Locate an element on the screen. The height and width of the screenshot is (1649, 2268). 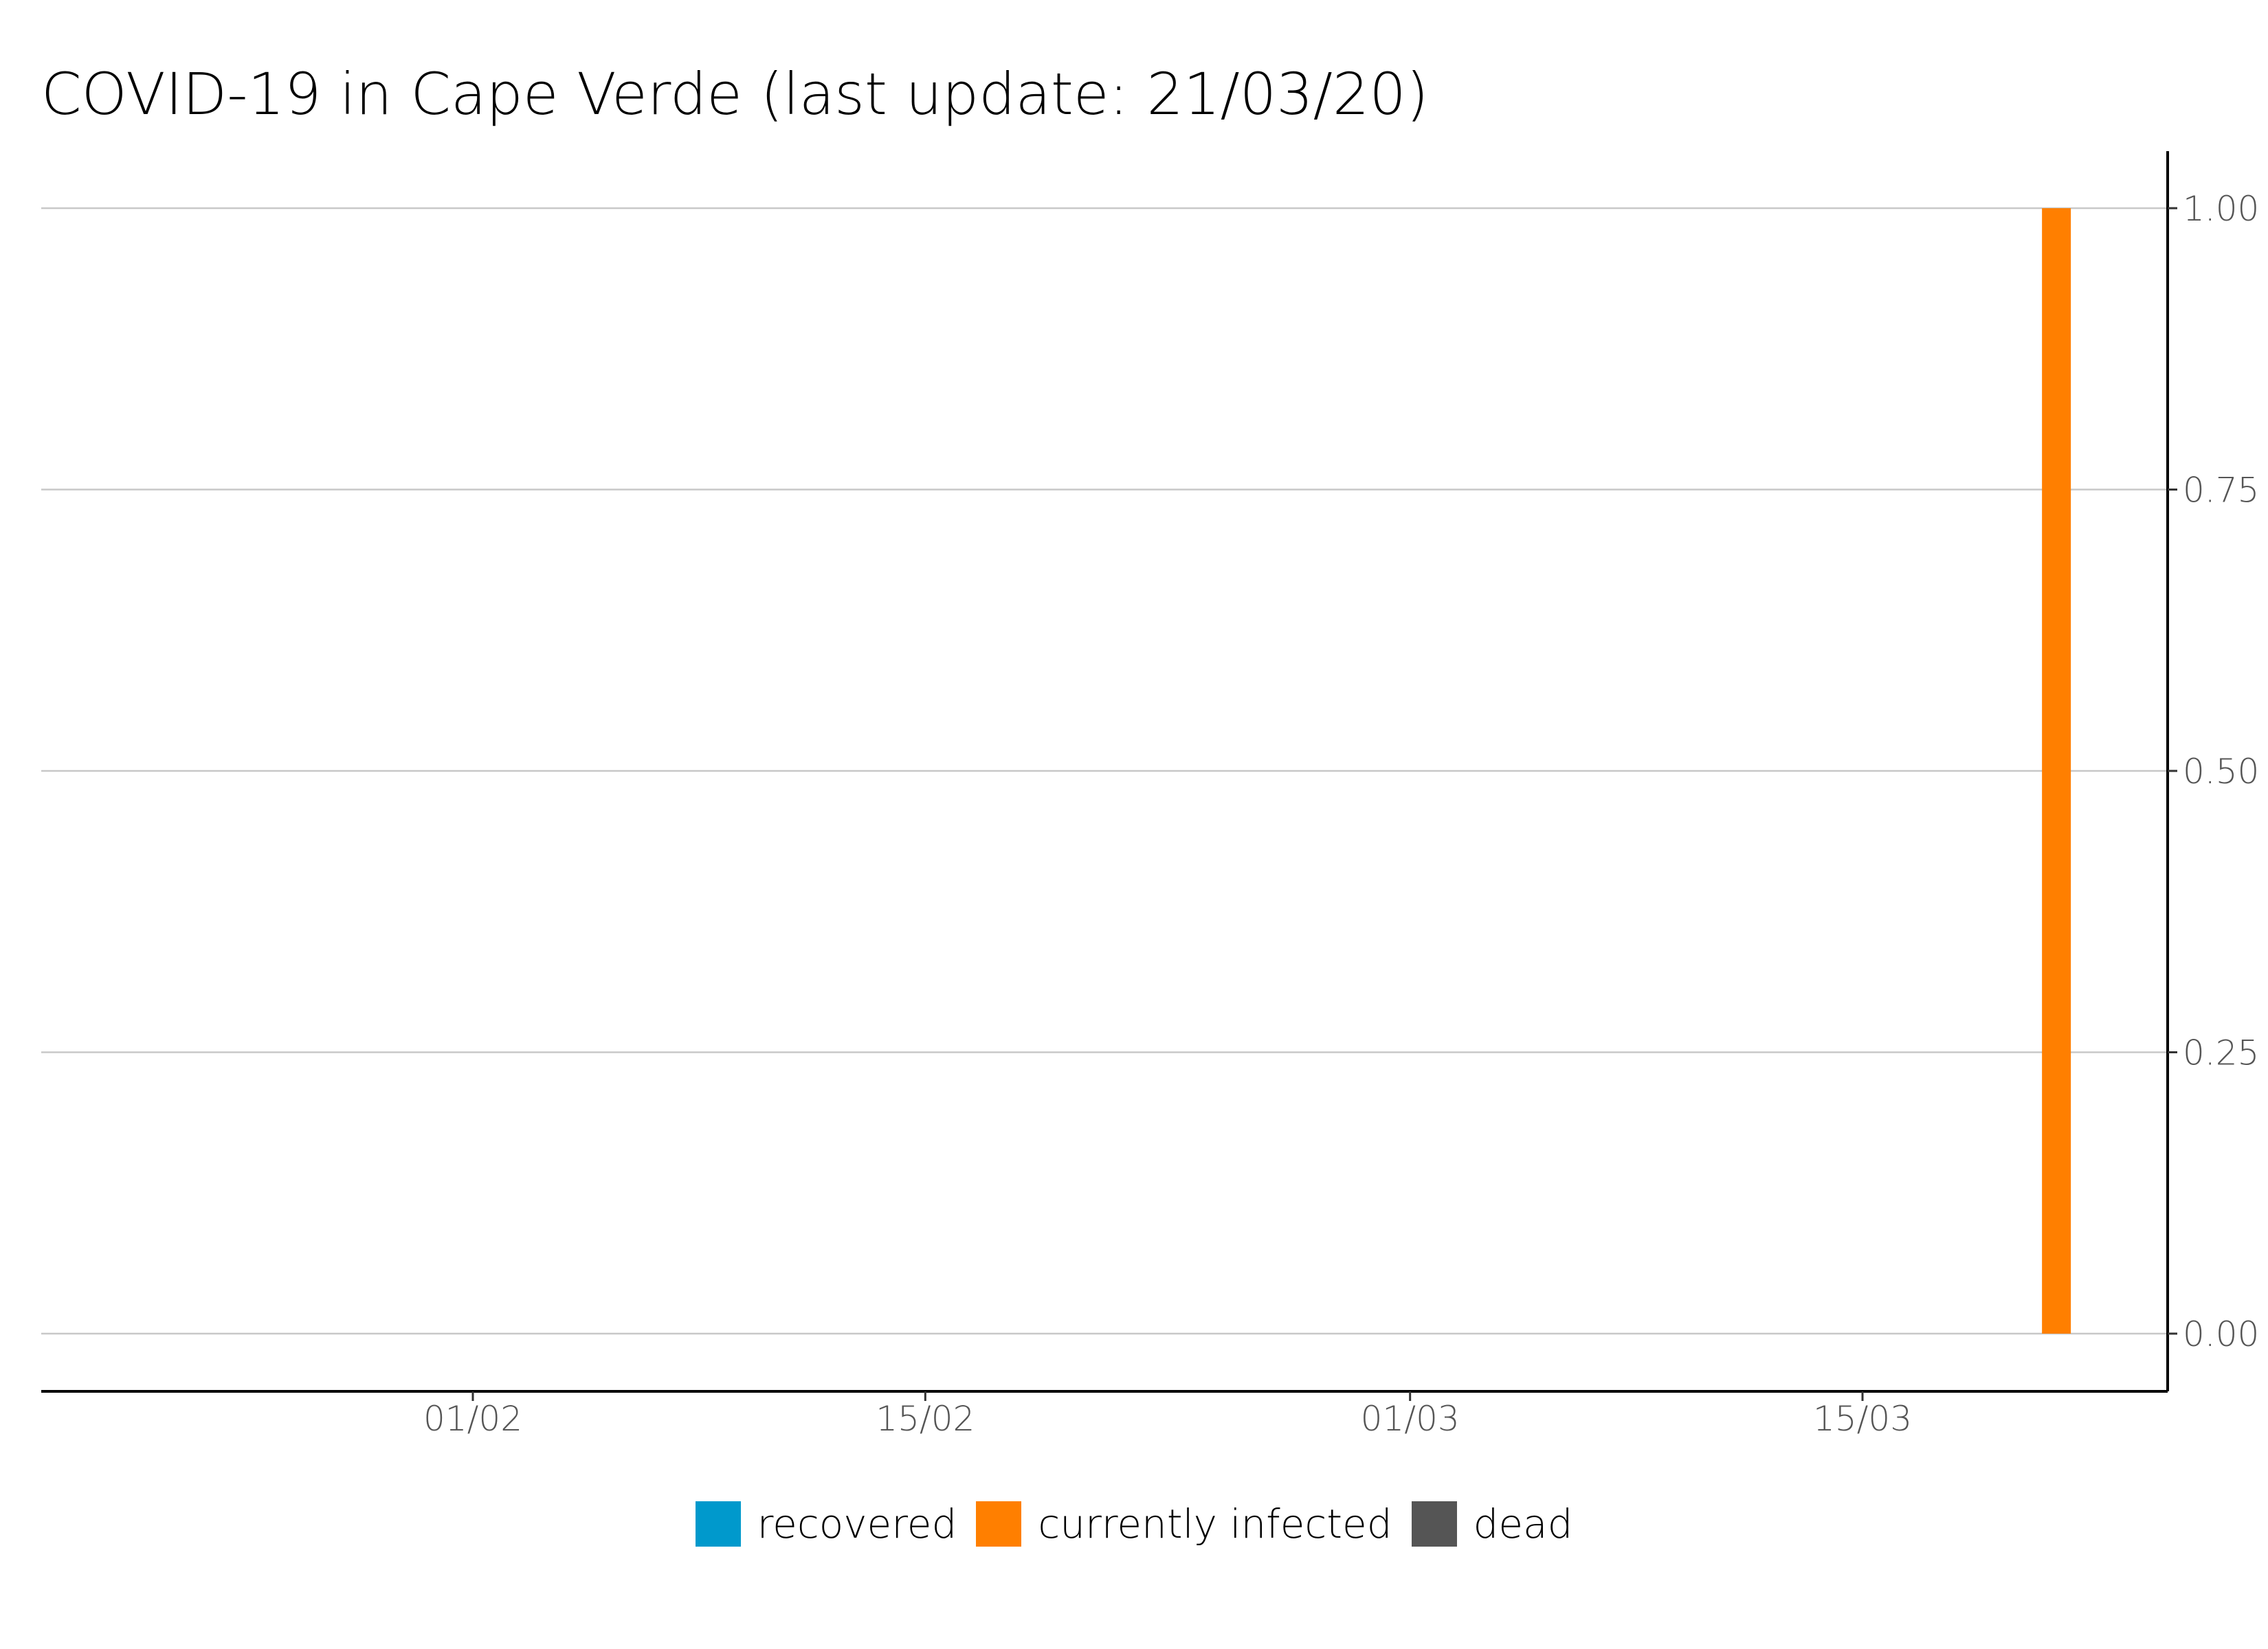
legend-item: currently infected is located at coordinates (1184, 1524).